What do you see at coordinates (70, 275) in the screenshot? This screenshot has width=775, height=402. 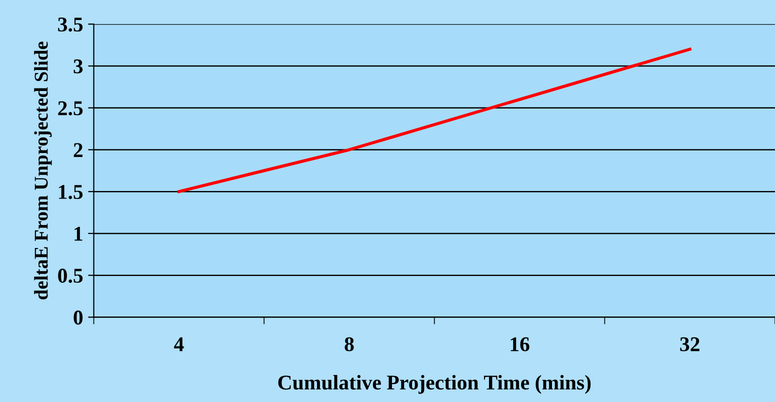 I see `y-tick-label: 0.5` at bounding box center [70, 275].